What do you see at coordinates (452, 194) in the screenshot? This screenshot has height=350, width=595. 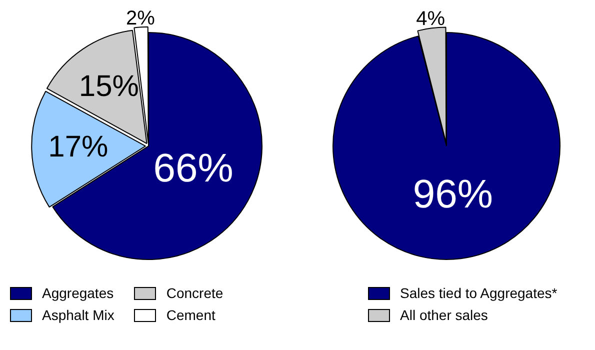 I see `data-label: 96%` at bounding box center [452, 194].